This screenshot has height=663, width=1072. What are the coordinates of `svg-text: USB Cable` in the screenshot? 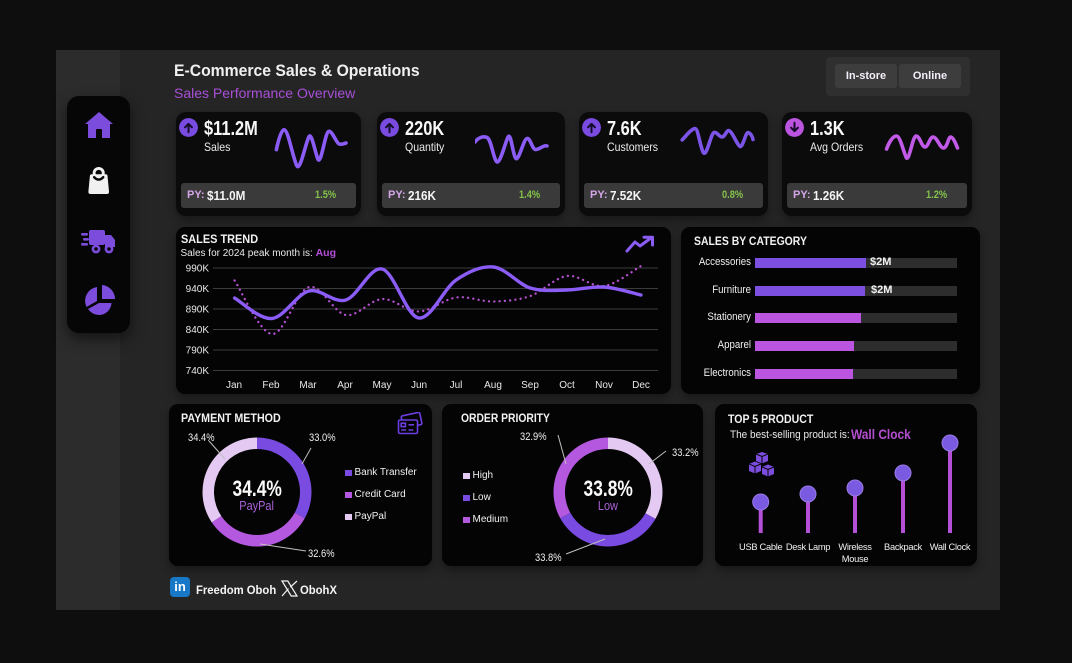 It's located at (760, 547).